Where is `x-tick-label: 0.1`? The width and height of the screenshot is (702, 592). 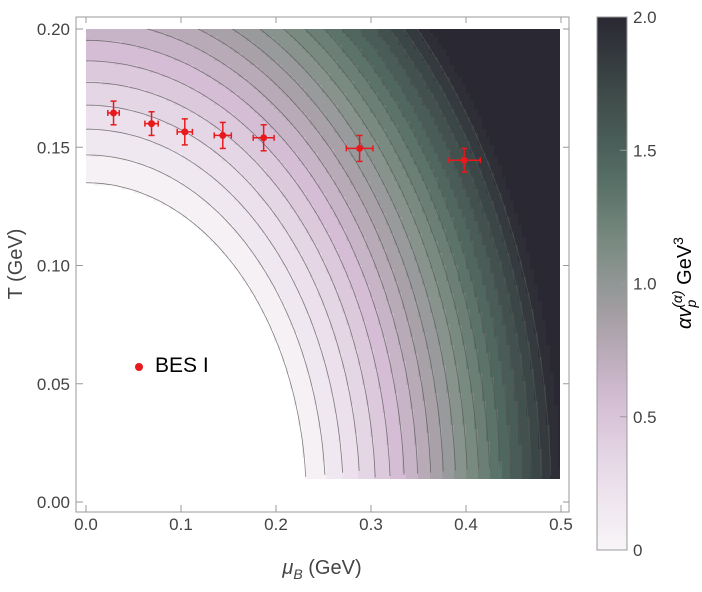
x-tick-label: 0.1 is located at coordinates (181, 524).